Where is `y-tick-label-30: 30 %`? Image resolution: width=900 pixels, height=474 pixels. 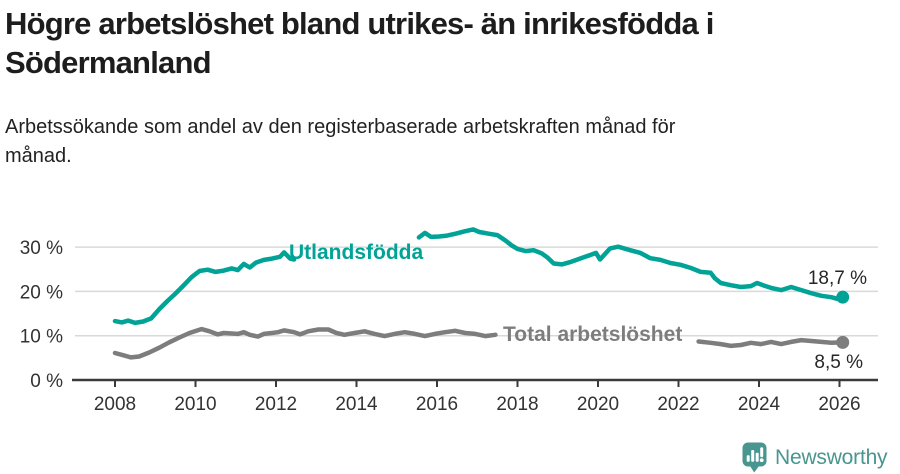 y-tick-label-30: 30 % is located at coordinates (41, 248).